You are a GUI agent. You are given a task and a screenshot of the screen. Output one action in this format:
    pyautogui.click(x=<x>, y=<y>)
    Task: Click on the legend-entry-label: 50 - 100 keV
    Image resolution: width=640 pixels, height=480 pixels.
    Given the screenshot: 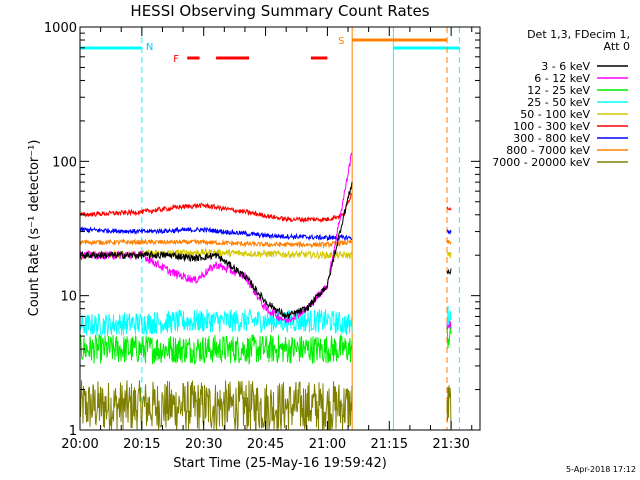 What is the action you would take?
    pyautogui.click(x=555, y=114)
    